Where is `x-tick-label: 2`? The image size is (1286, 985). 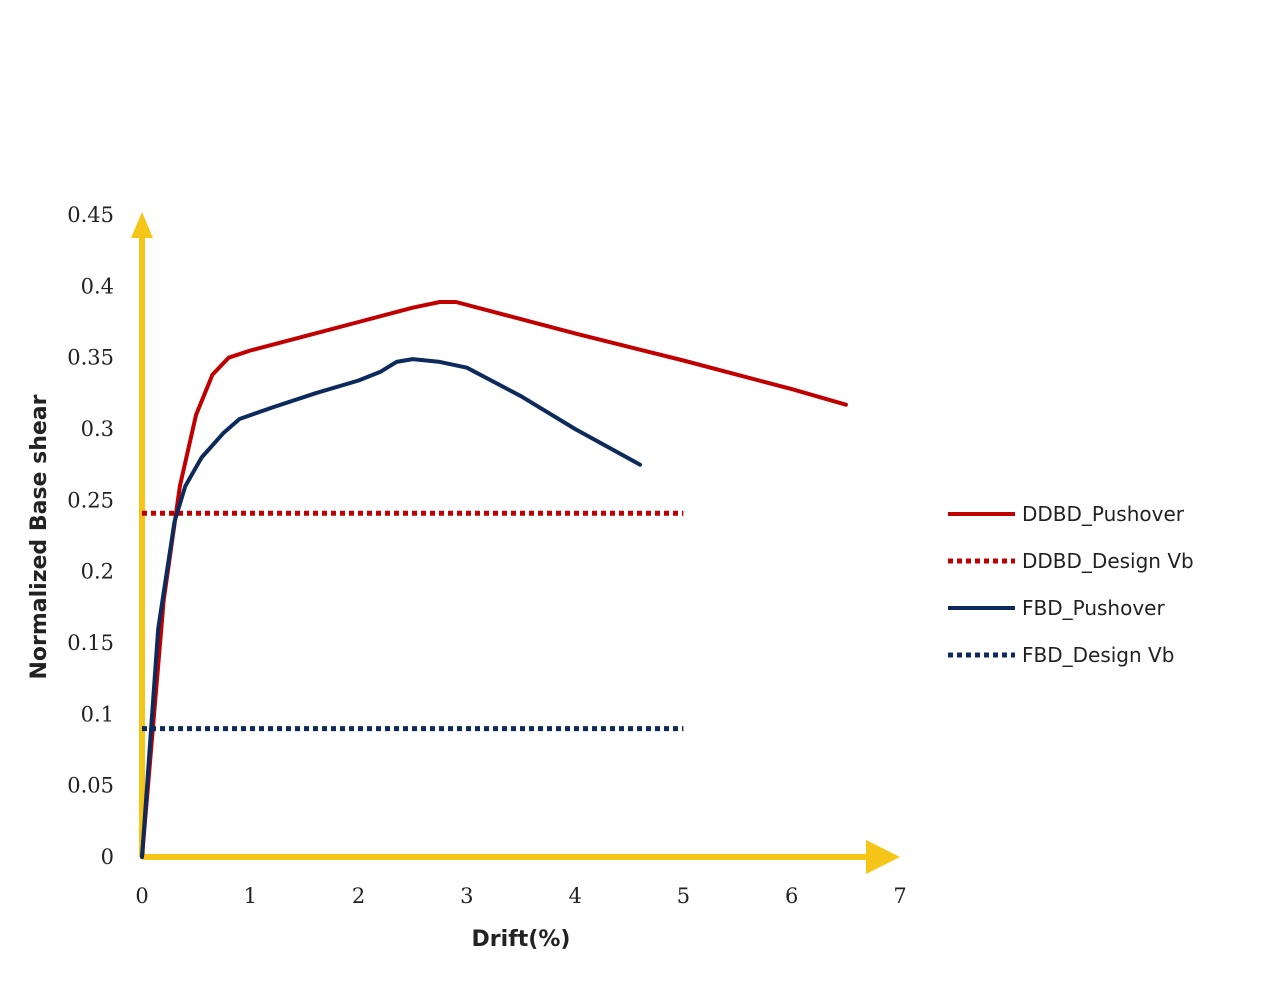 x-tick-label: 2 is located at coordinates (358, 896).